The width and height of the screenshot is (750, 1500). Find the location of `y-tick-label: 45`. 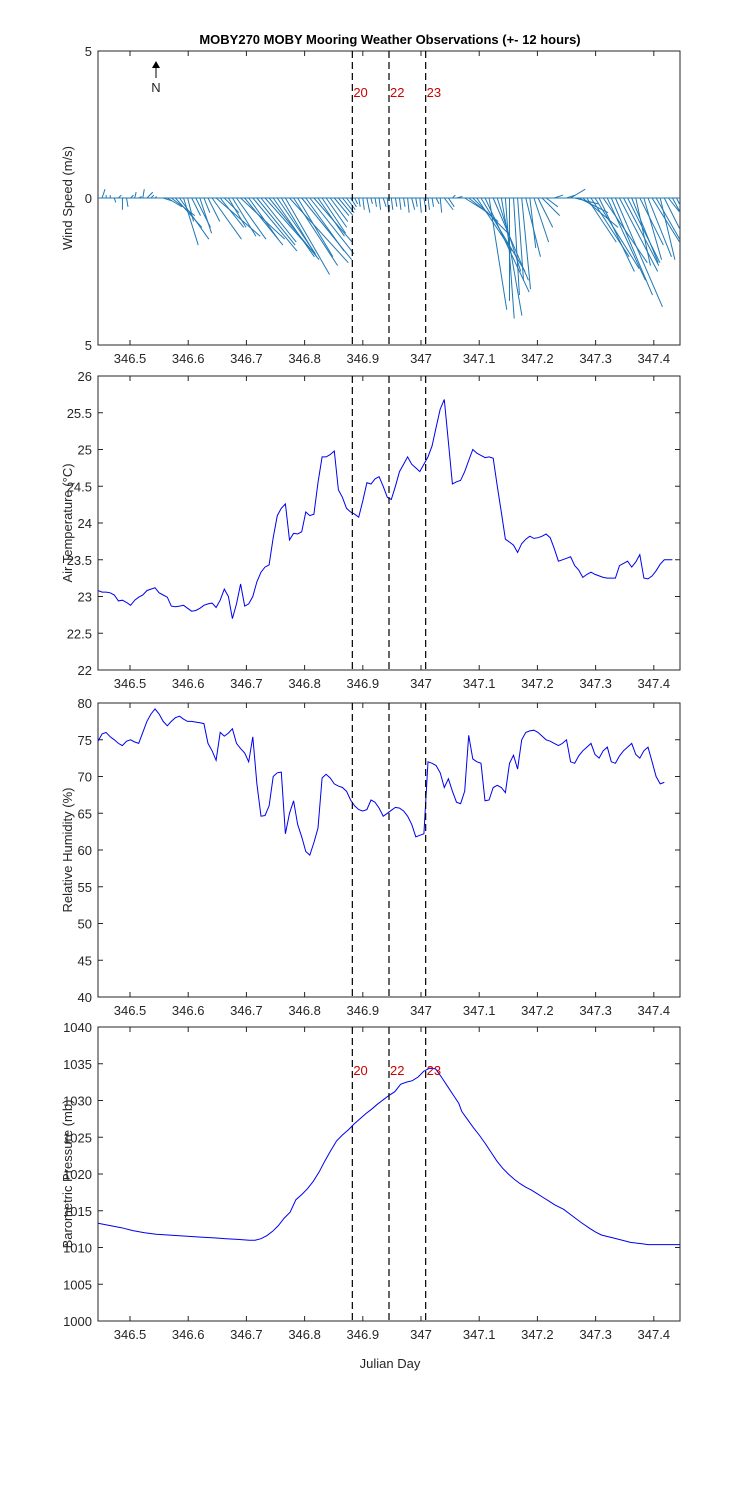

y-tick-label: 45 is located at coordinates (85, 960).